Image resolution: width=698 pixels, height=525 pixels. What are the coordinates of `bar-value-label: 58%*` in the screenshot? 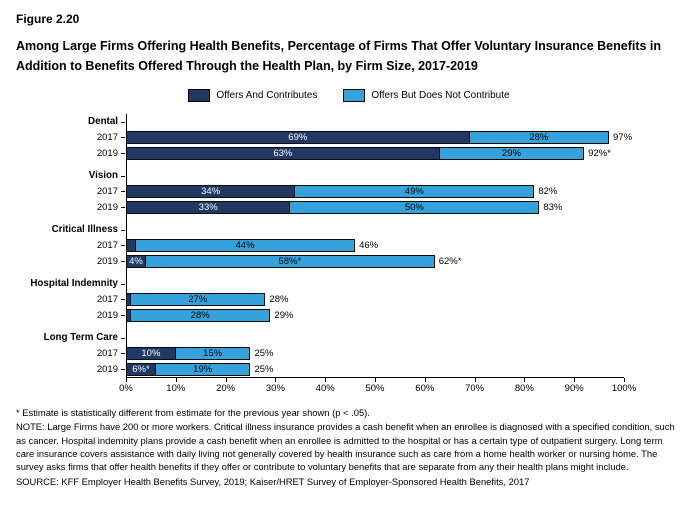 It's located at (290, 261).